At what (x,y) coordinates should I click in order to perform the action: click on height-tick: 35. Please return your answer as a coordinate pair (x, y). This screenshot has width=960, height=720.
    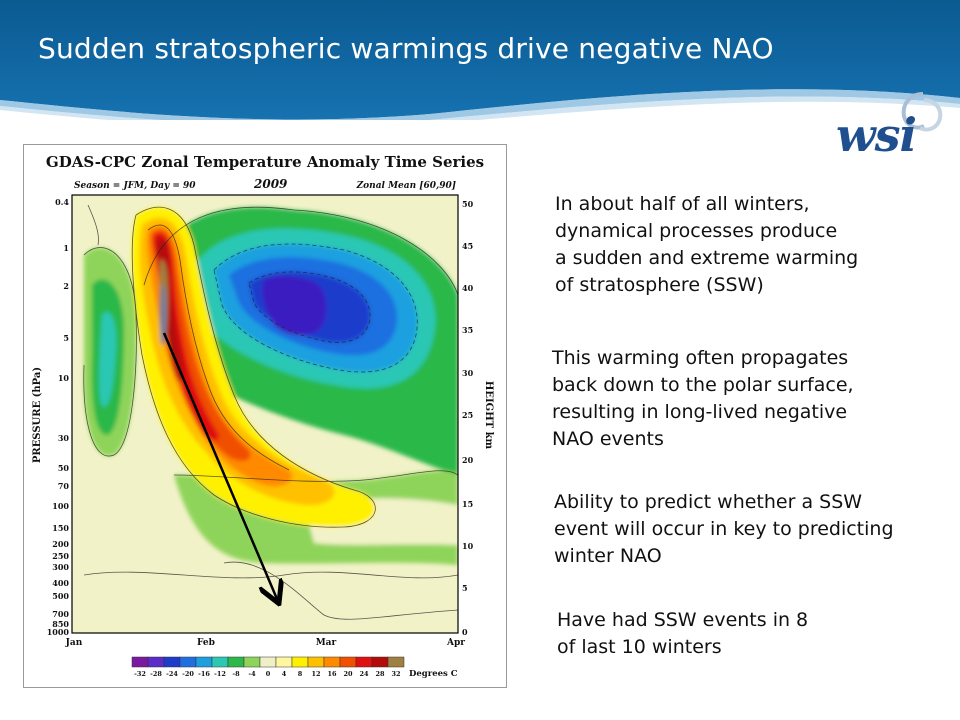
    Looking at the image, I should click on (467, 330).